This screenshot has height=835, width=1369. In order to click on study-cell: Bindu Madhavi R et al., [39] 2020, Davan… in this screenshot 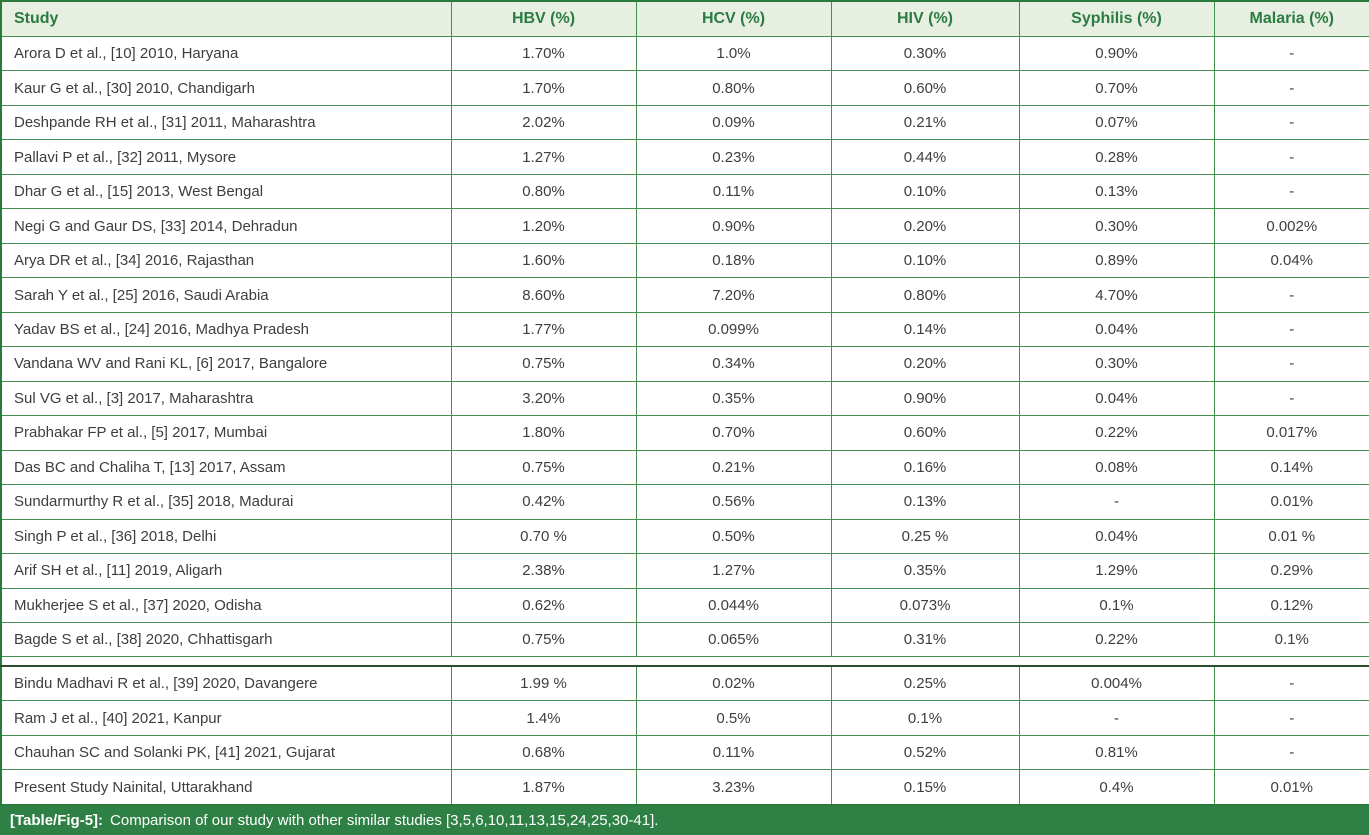, I will do `click(226, 683)`.